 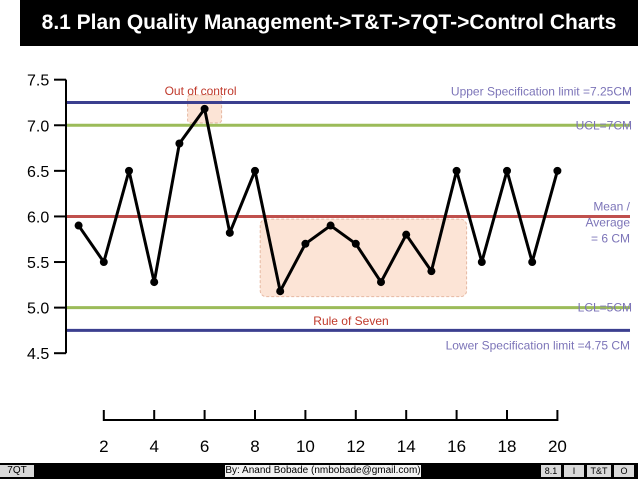 I want to click on lcl-label: LCL=5CM, so click(x=605, y=308).